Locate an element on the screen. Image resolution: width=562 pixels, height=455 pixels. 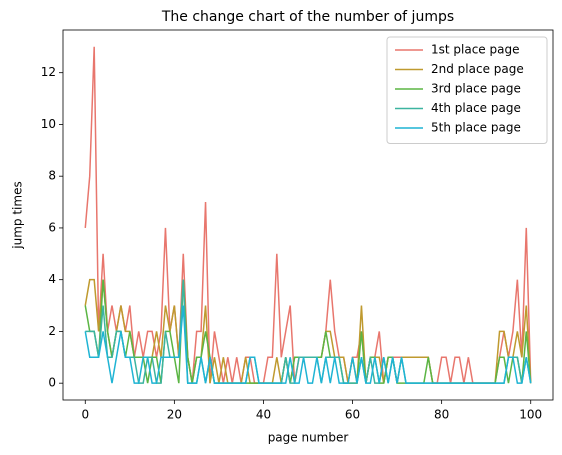
series-line is located at coordinates (308, 344).